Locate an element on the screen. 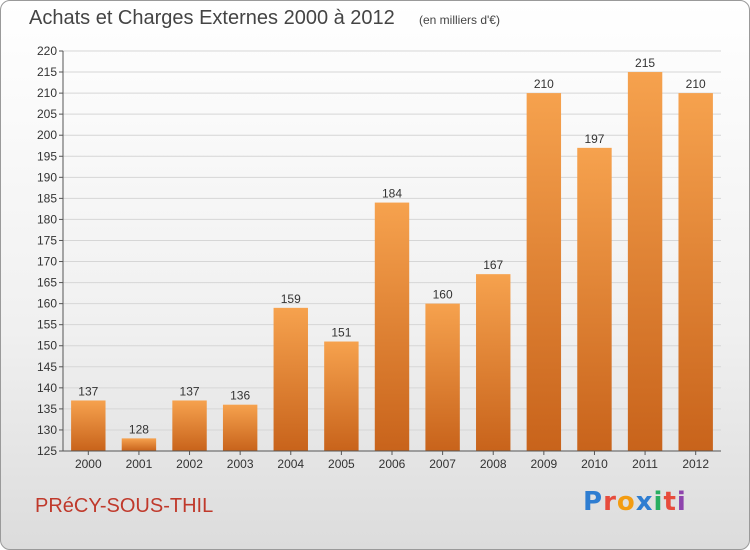  x-tick-label: 2010 is located at coordinates (594, 464).